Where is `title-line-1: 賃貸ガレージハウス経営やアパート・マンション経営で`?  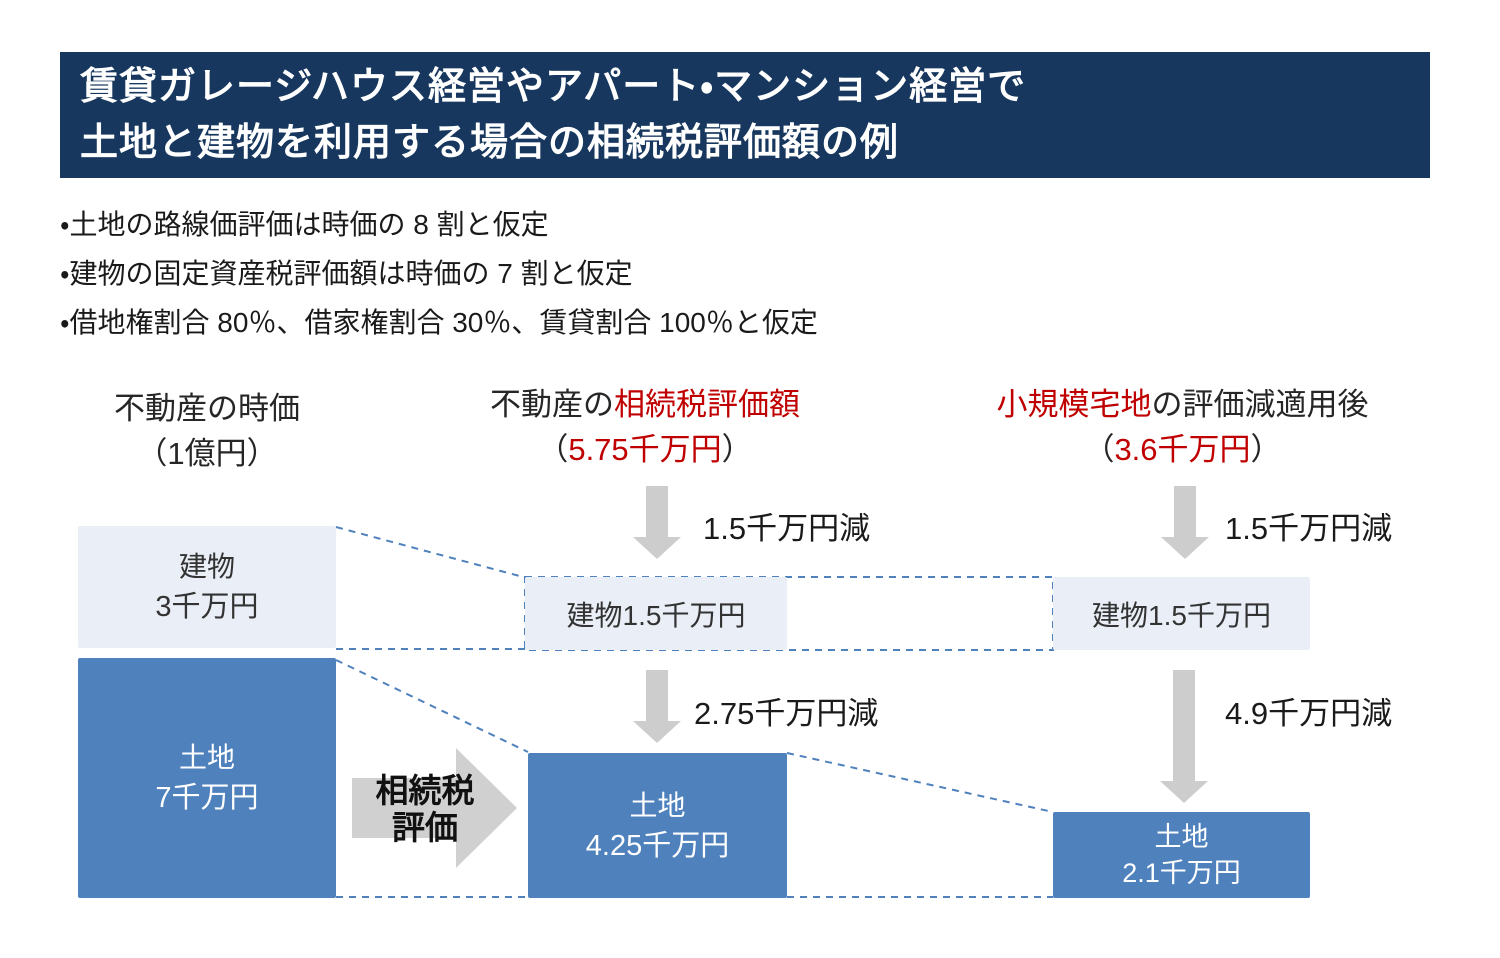 title-line-1: 賃貸ガレージハウス経営やアパート・マンション経営で is located at coordinates (553, 87).